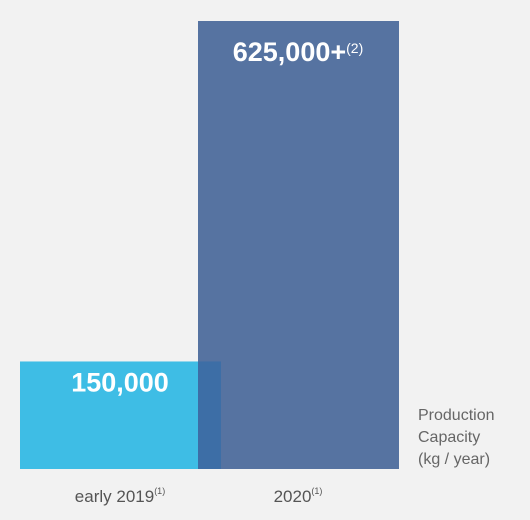 Image resolution: width=530 pixels, height=520 pixels. What do you see at coordinates (120, 382) in the screenshot?
I see `value-label-early-2019: 150,000` at bounding box center [120, 382].